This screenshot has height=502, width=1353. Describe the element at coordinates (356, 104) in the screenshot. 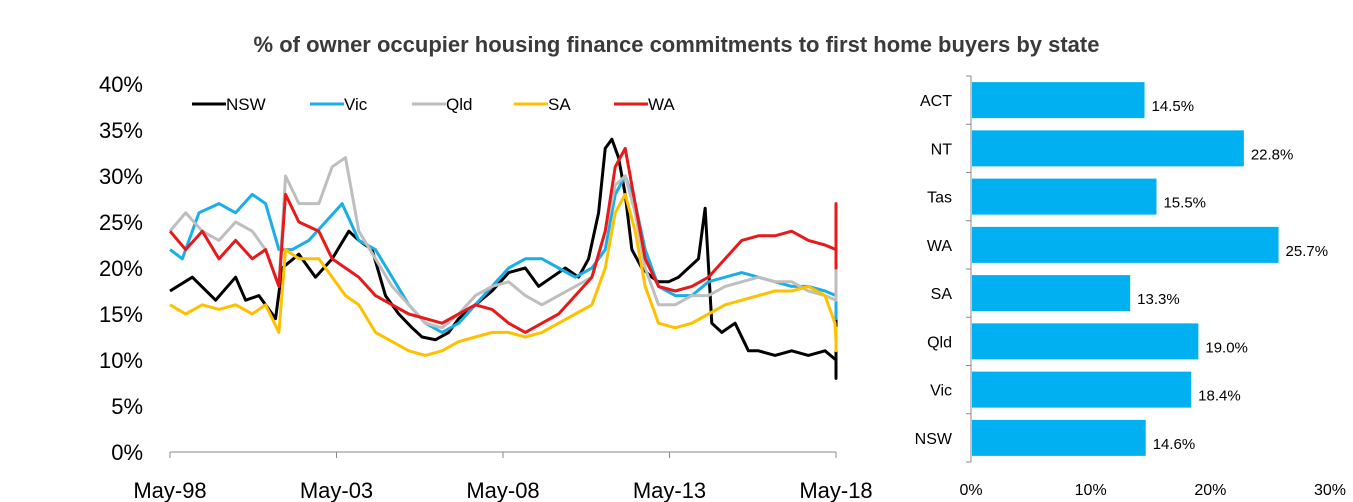

I see `legend-label-vic: Vic` at that location.